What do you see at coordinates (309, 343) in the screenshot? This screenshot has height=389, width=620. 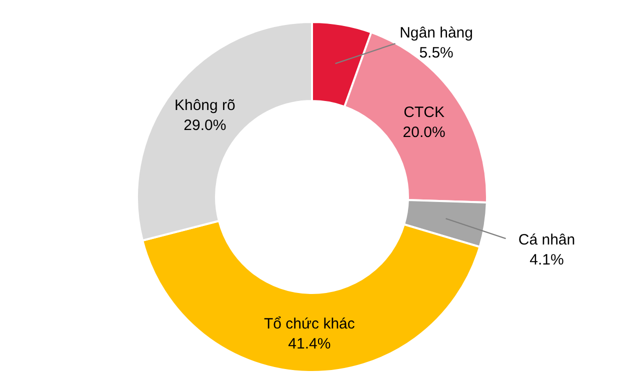 I see `data-label: 41.4%` at bounding box center [309, 343].